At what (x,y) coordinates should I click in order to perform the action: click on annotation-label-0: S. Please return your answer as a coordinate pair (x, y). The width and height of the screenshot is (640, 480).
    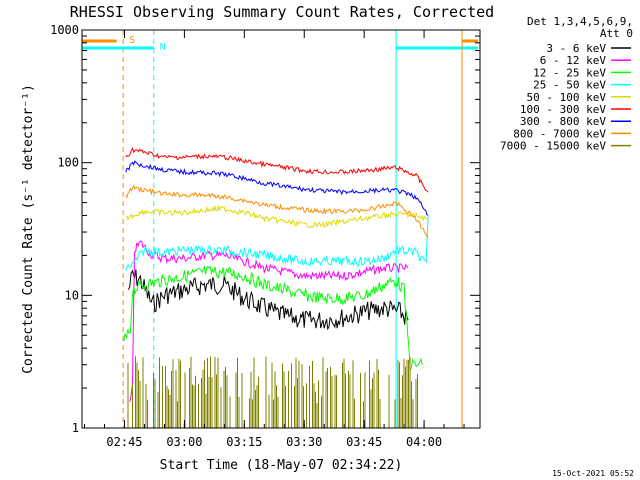
    Looking at the image, I should click on (132, 40).